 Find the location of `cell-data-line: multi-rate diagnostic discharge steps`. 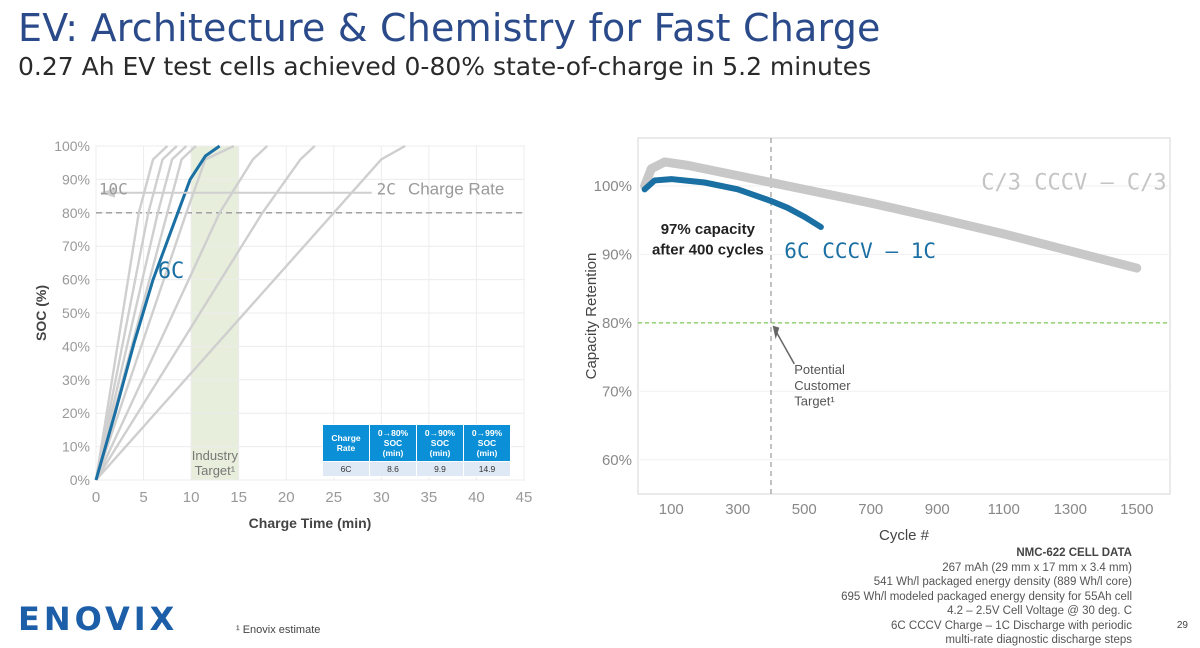

cell-data-line: multi-rate diagnostic discharge steps is located at coordinates (1038, 640).